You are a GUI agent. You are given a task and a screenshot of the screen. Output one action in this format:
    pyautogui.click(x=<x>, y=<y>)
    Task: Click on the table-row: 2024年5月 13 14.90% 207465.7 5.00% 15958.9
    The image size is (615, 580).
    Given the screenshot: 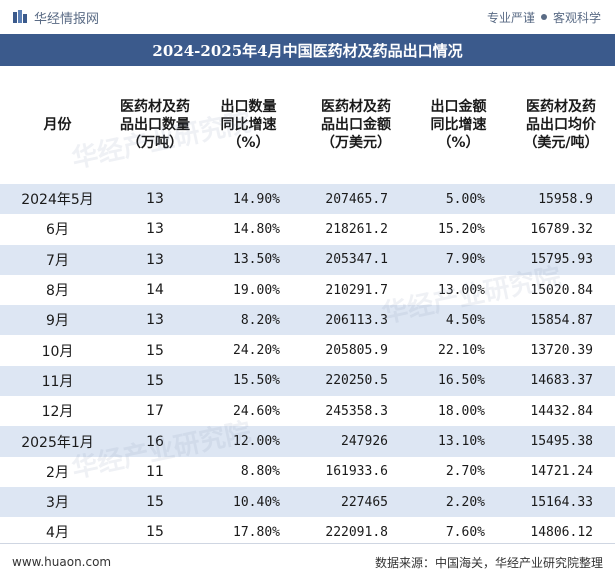 What is the action you would take?
    pyautogui.click(x=307, y=199)
    